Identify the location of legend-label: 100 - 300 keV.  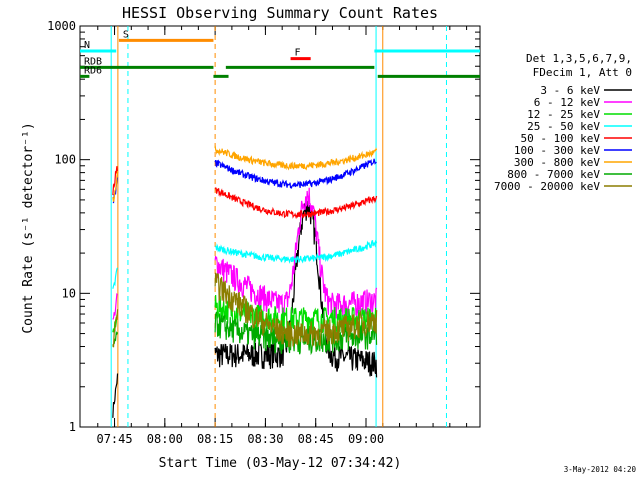
(557, 150).